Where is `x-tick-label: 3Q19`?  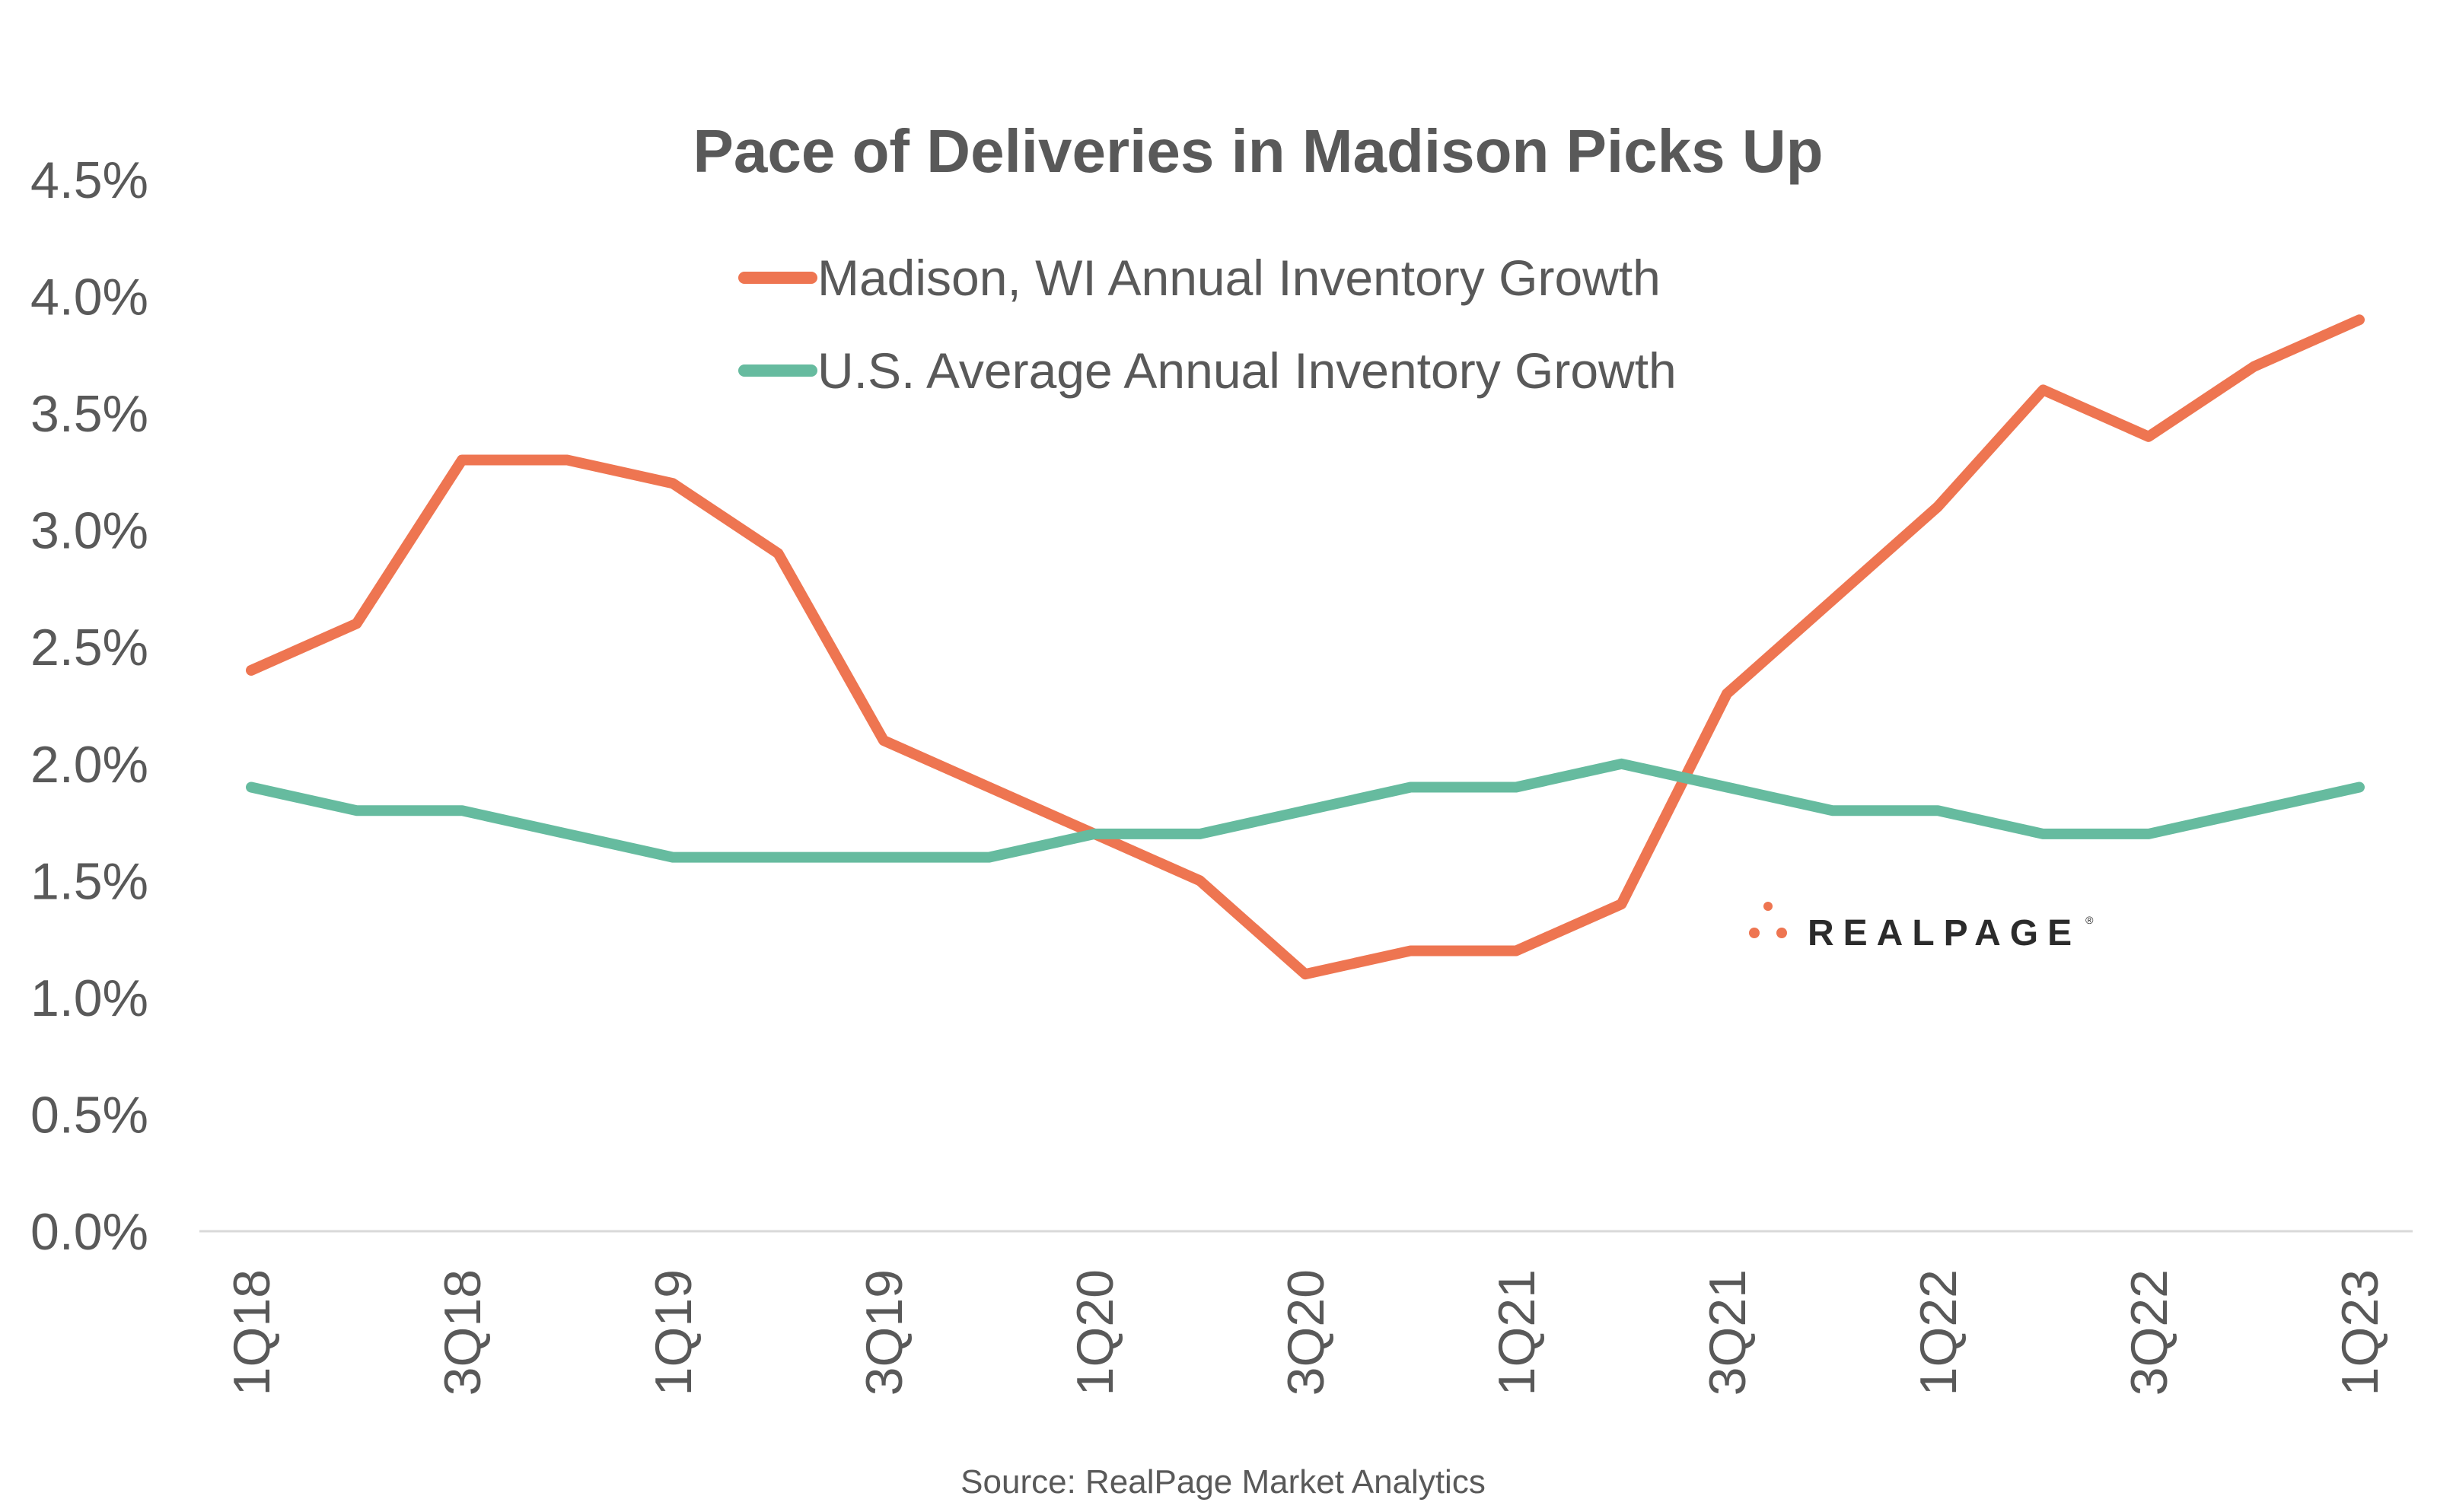 x-tick-label: 3Q19 is located at coordinates (884, 1332).